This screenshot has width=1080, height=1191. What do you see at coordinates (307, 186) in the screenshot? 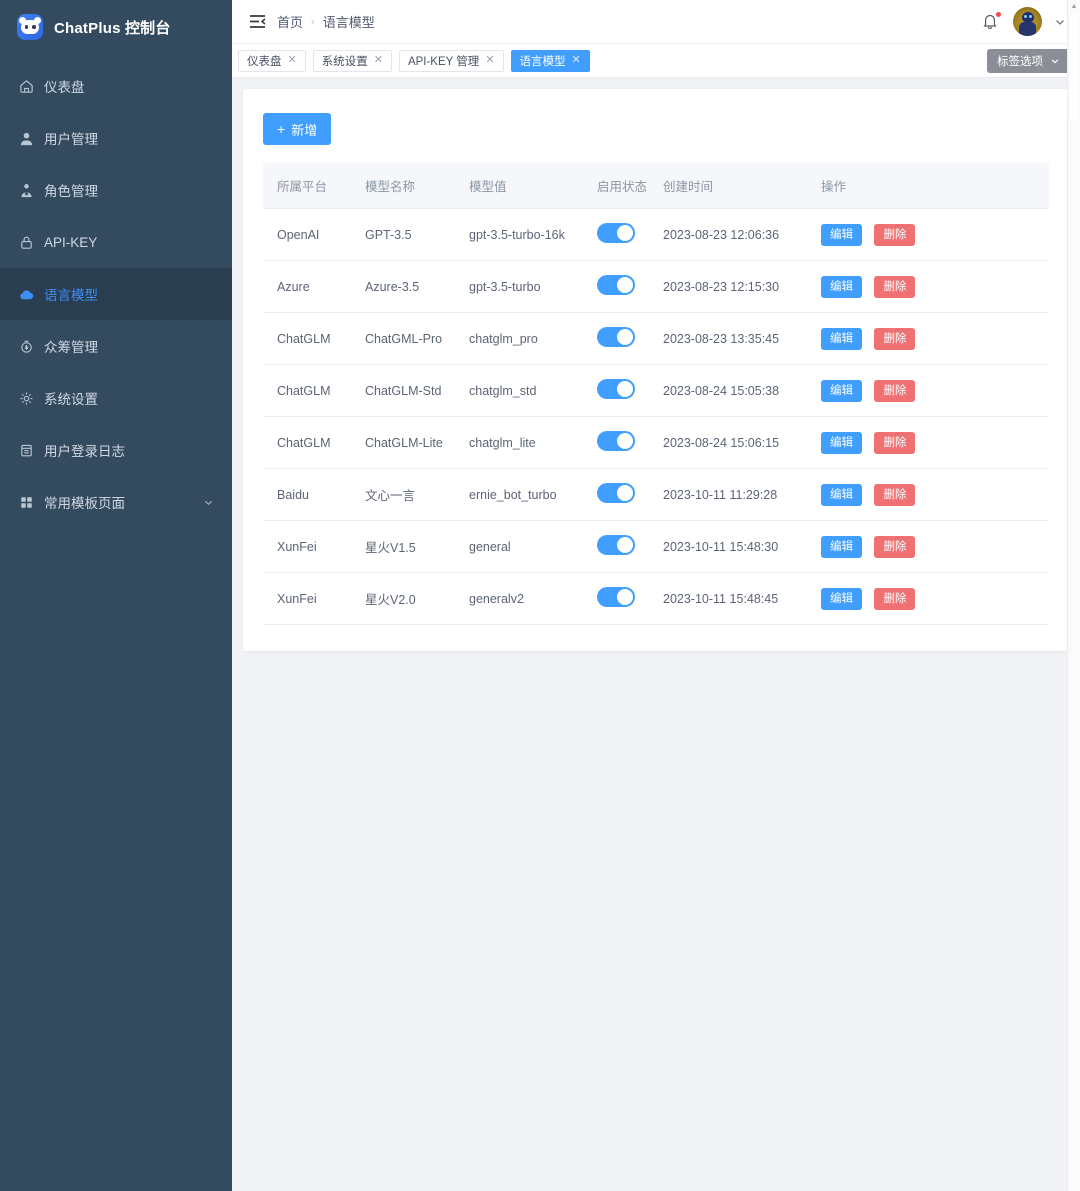
I see `column-header-platform: 所属平台` at bounding box center [307, 186].